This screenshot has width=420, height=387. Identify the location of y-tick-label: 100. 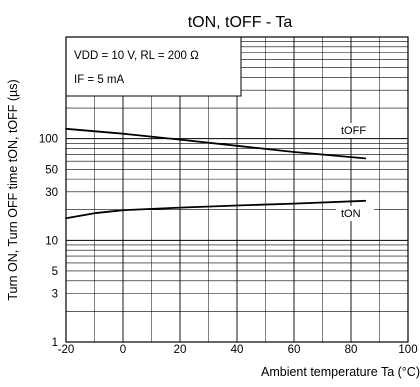
(48, 140).